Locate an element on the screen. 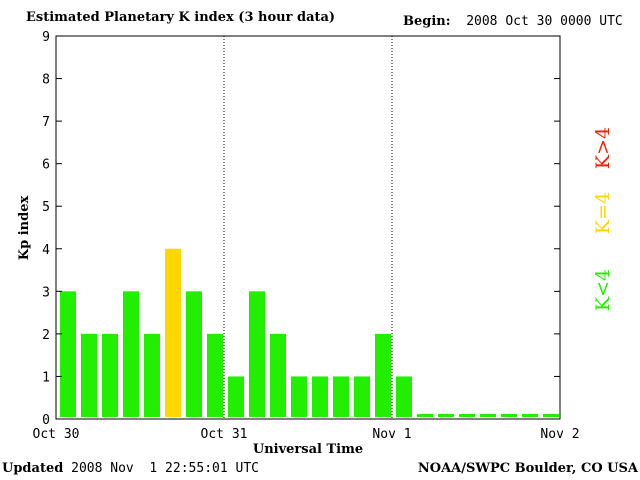 This screenshot has width=640, height=480. updated-value: 2008 Nov 1 22:55:01 UTC is located at coordinates (165, 468).